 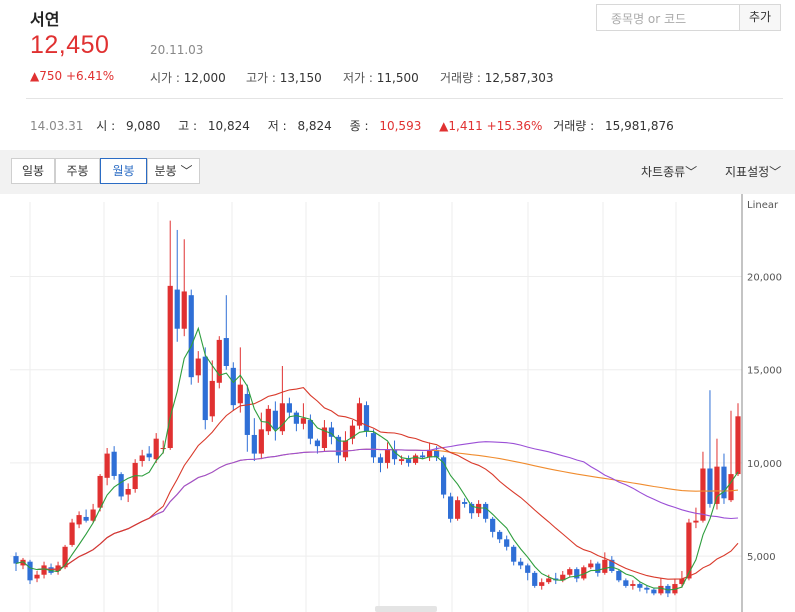 I want to click on search-input: 종목명 or 코드, so click(x=668, y=17).